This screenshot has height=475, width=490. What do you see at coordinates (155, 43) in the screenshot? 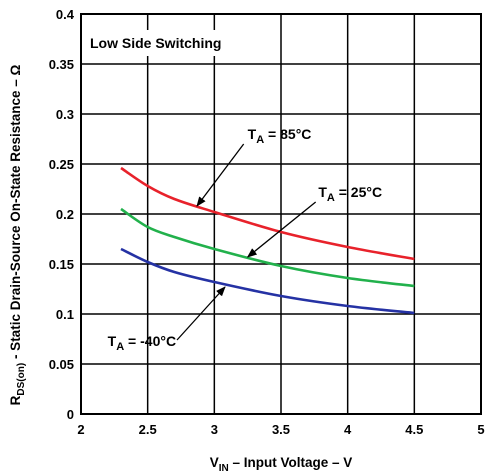
I see `box-label: Low Side Switching` at bounding box center [155, 43].